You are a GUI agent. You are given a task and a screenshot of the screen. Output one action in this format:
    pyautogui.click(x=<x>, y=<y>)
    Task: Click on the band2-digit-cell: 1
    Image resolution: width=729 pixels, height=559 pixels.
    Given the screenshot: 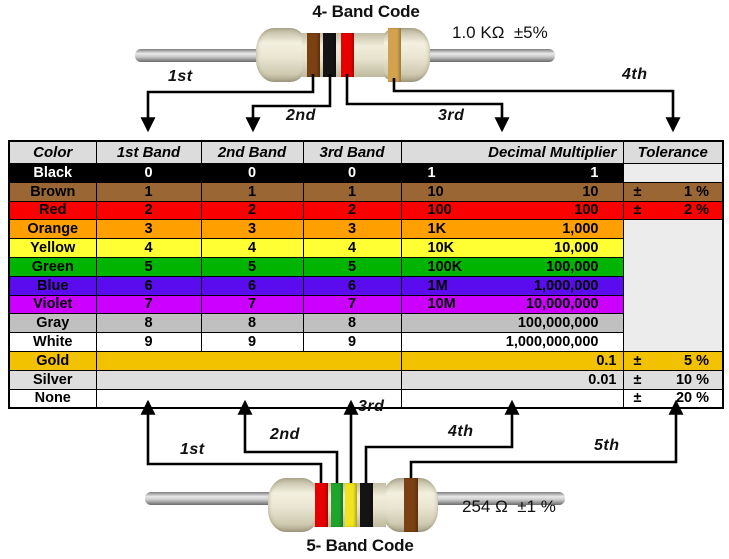 What is the action you would take?
    pyautogui.click(x=252, y=191)
    